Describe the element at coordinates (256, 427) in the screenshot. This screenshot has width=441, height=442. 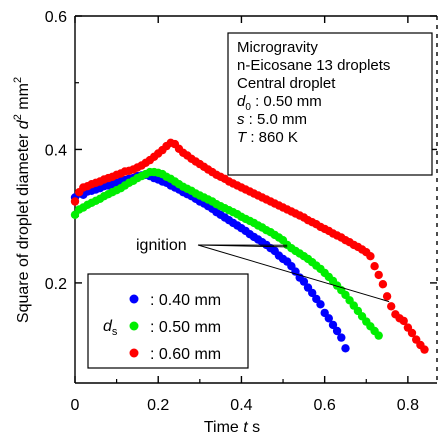
I see `x-title-unit: s` at that location.